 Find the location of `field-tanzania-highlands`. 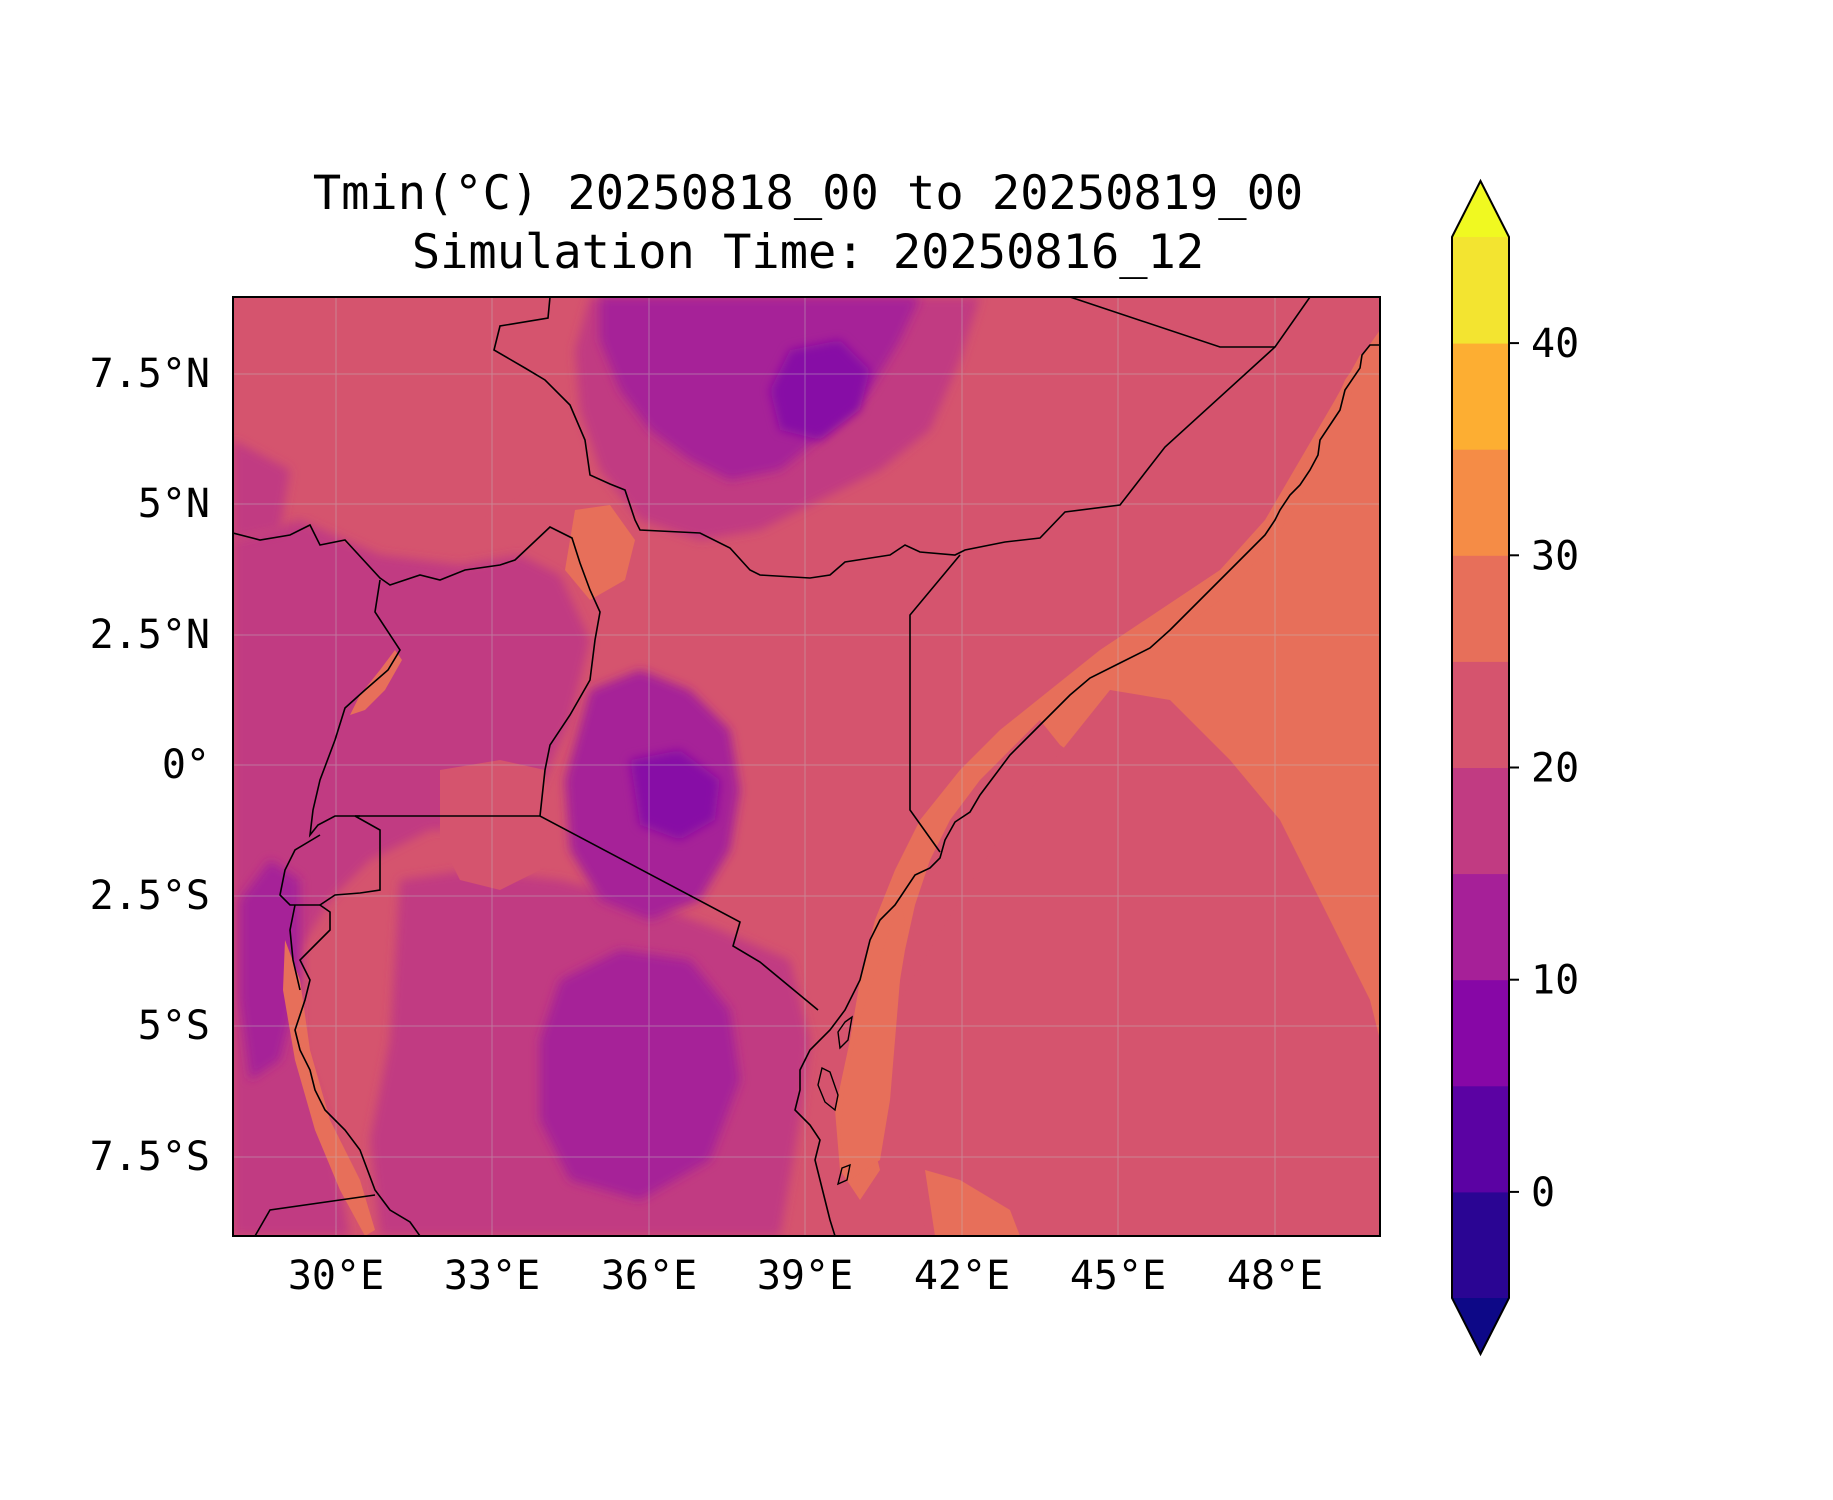

field-tanzania-highlands is located at coordinates (640, 1075).